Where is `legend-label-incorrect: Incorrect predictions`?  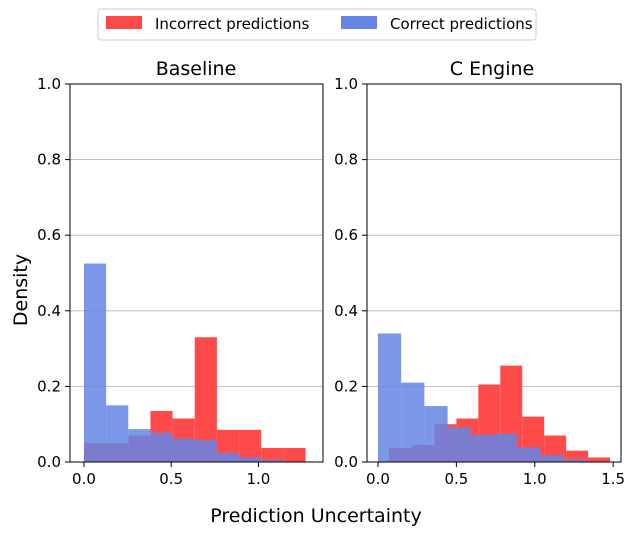 legend-label-incorrect: Incorrect predictions is located at coordinates (232, 24).